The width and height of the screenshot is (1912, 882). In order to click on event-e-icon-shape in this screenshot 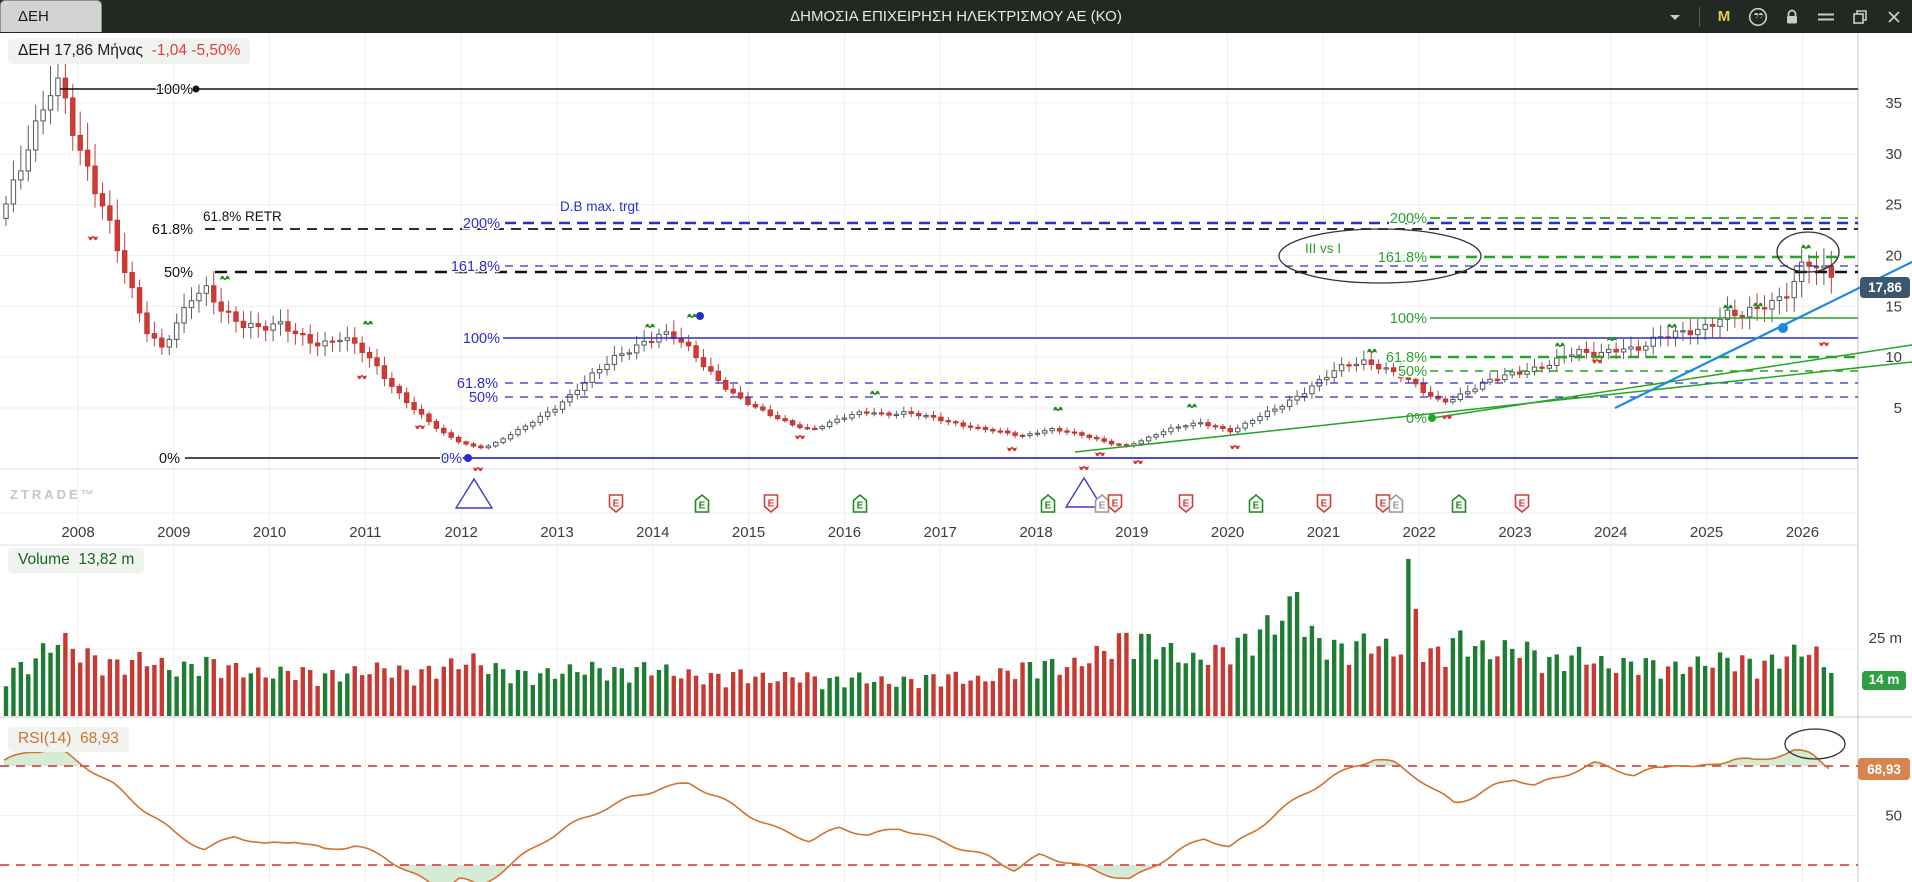, I will do `click(771, 504)`.